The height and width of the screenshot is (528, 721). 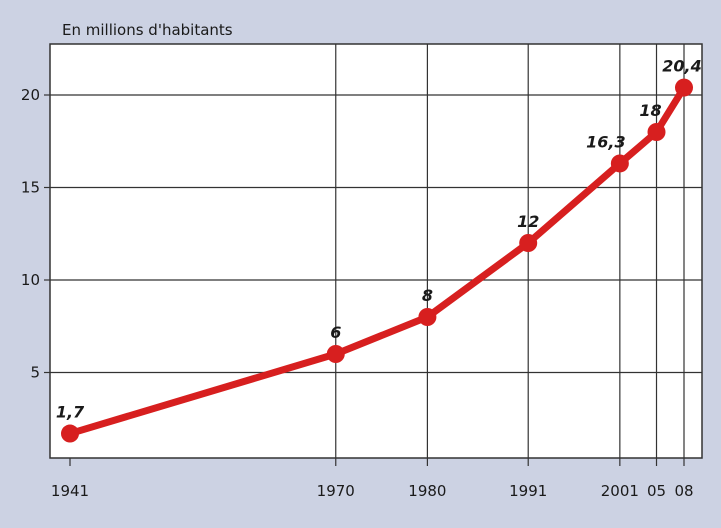 I want to click on x-tick-label: 1991, so click(x=528, y=491).